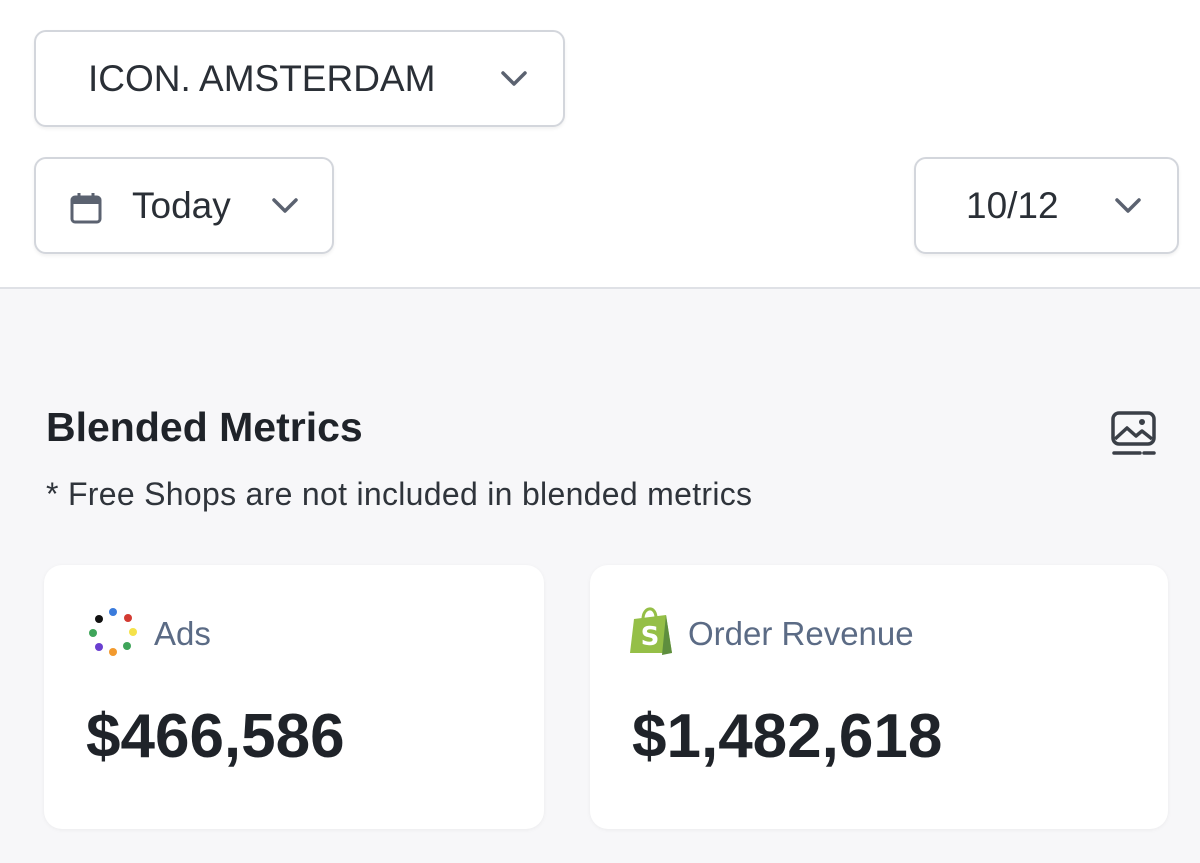  What do you see at coordinates (801, 633) in the screenshot?
I see `metric-label: Order Revenue` at bounding box center [801, 633].